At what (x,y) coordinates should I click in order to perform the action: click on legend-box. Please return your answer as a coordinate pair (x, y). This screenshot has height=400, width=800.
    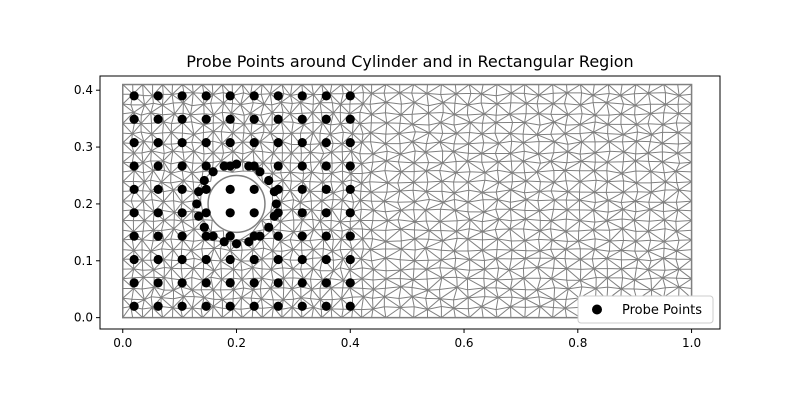
    Looking at the image, I should click on (645, 309).